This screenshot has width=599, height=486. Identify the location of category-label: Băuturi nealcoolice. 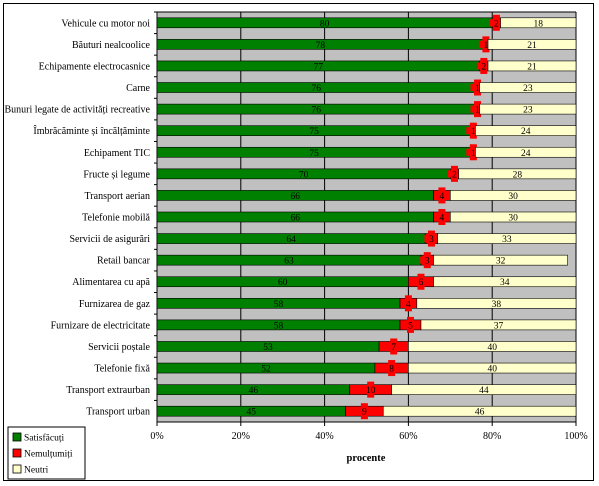
(111, 45).